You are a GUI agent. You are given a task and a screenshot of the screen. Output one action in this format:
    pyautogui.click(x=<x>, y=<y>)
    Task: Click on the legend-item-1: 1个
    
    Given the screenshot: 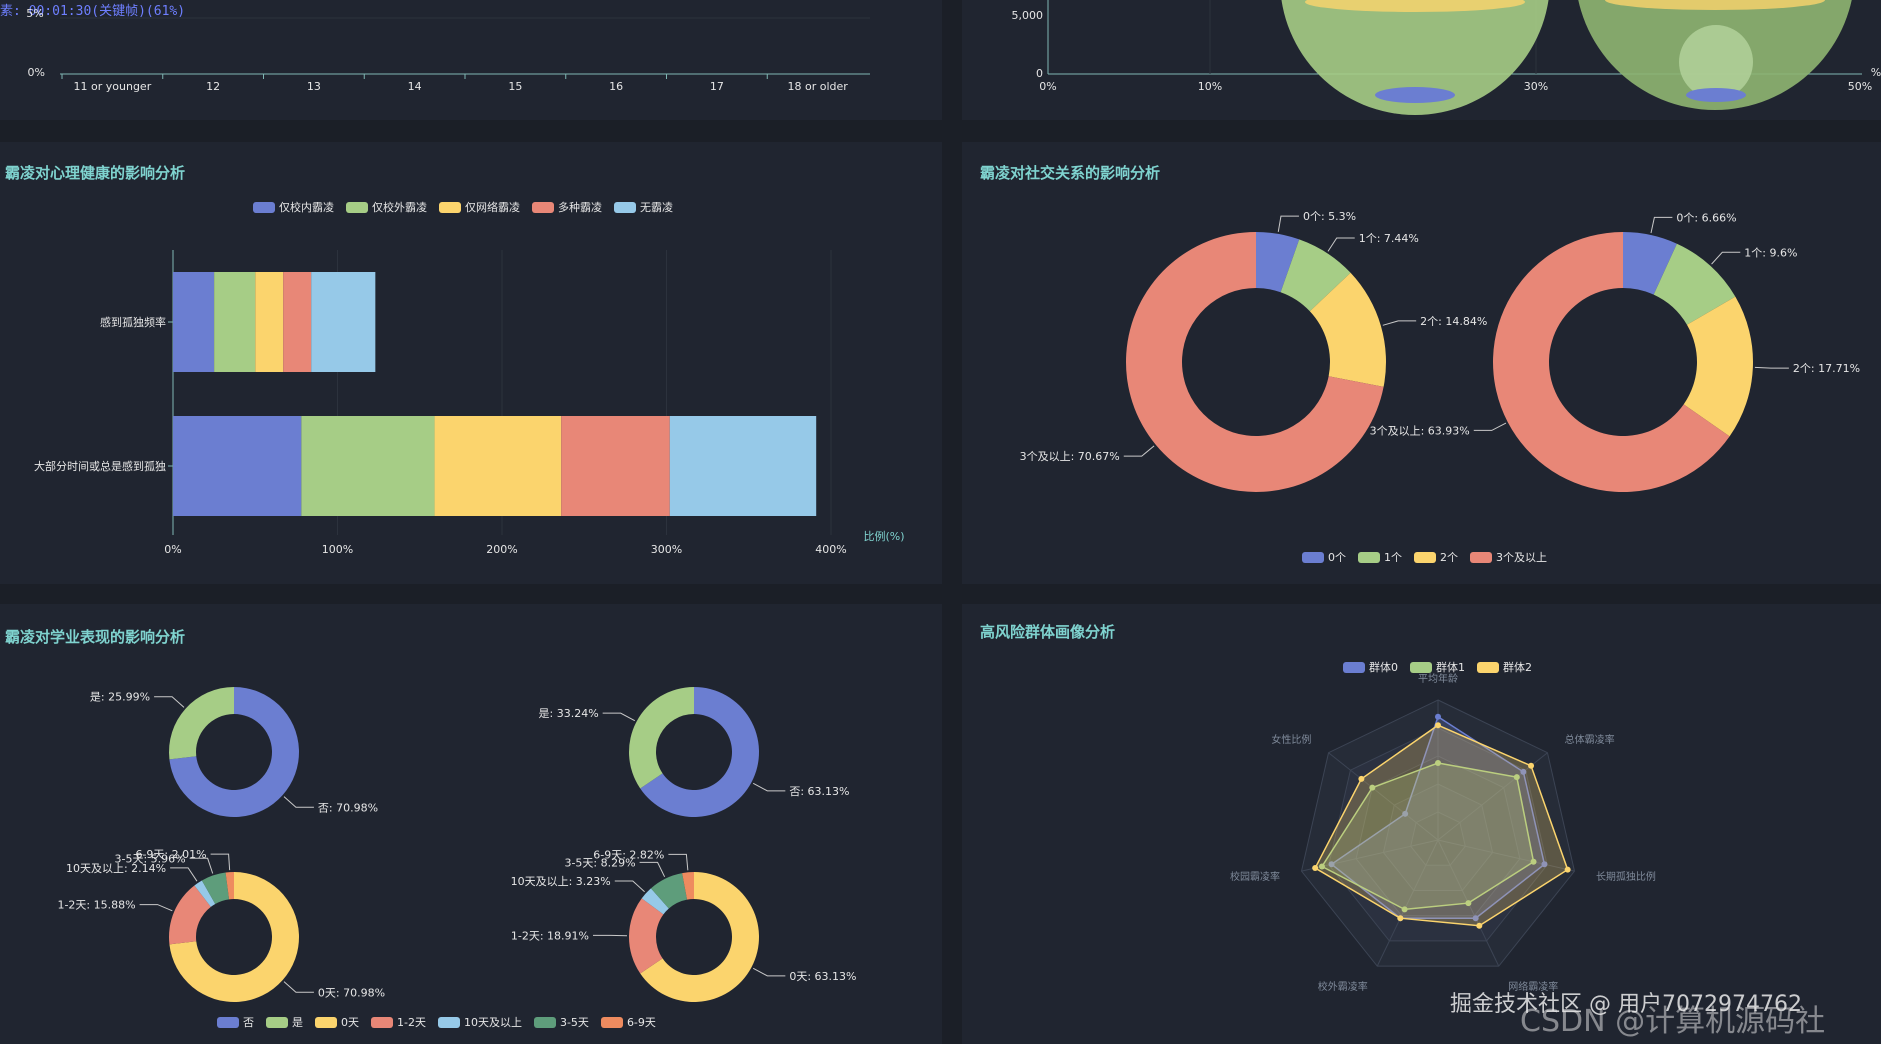 What is the action you would take?
    pyautogui.click(x=1380, y=557)
    